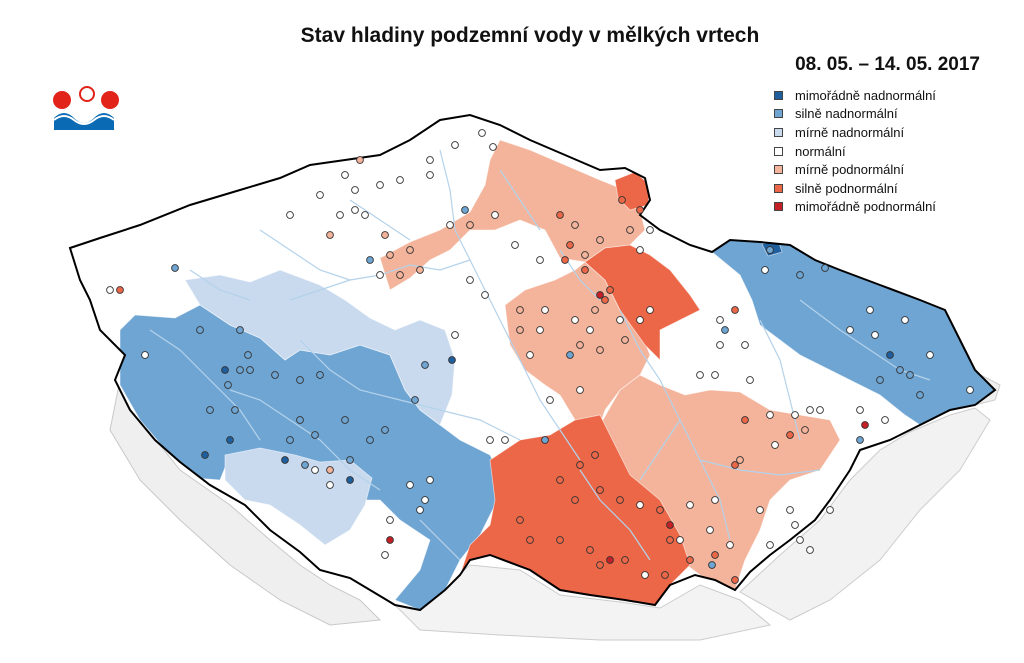 This screenshot has width=1024, height=663. Describe the element at coordinates (855, 95) in the screenshot. I see `legend-item: mimořádně nadnormální` at that location.